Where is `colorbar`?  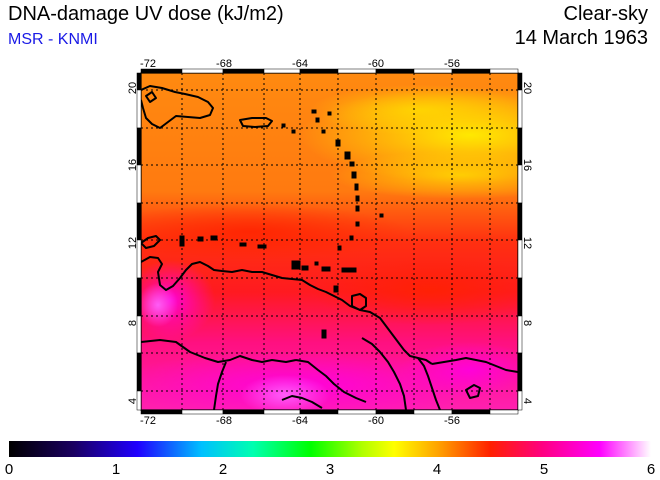 colorbar is located at coordinates (330, 449).